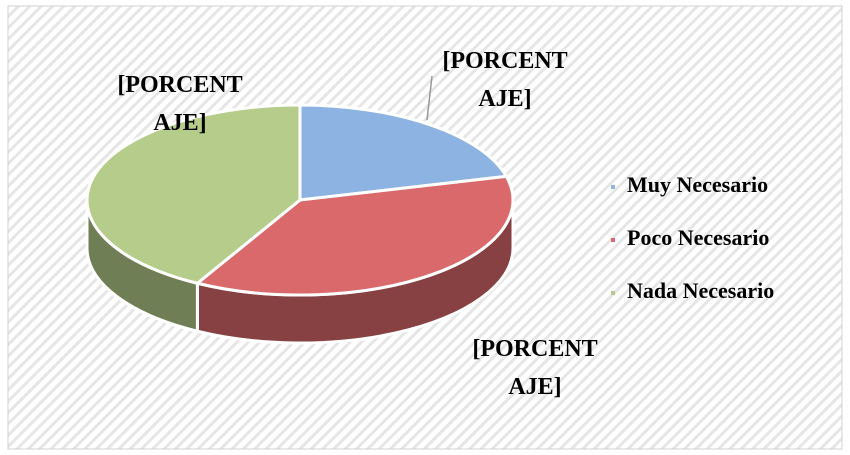 This screenshot has width=850, height=455. I want to click on leader-line, so click(429, 98).